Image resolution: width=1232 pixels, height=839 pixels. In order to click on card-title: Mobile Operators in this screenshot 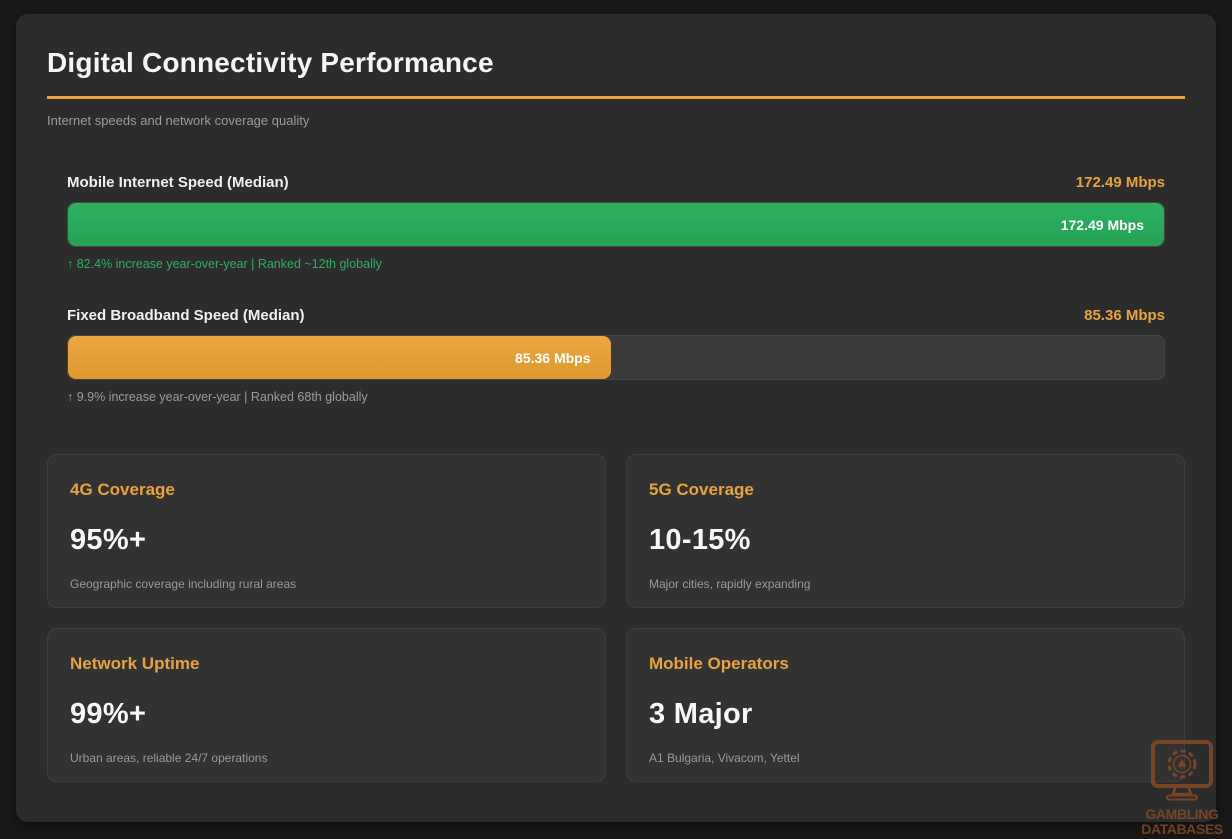, I will do `click(719, 663)`.